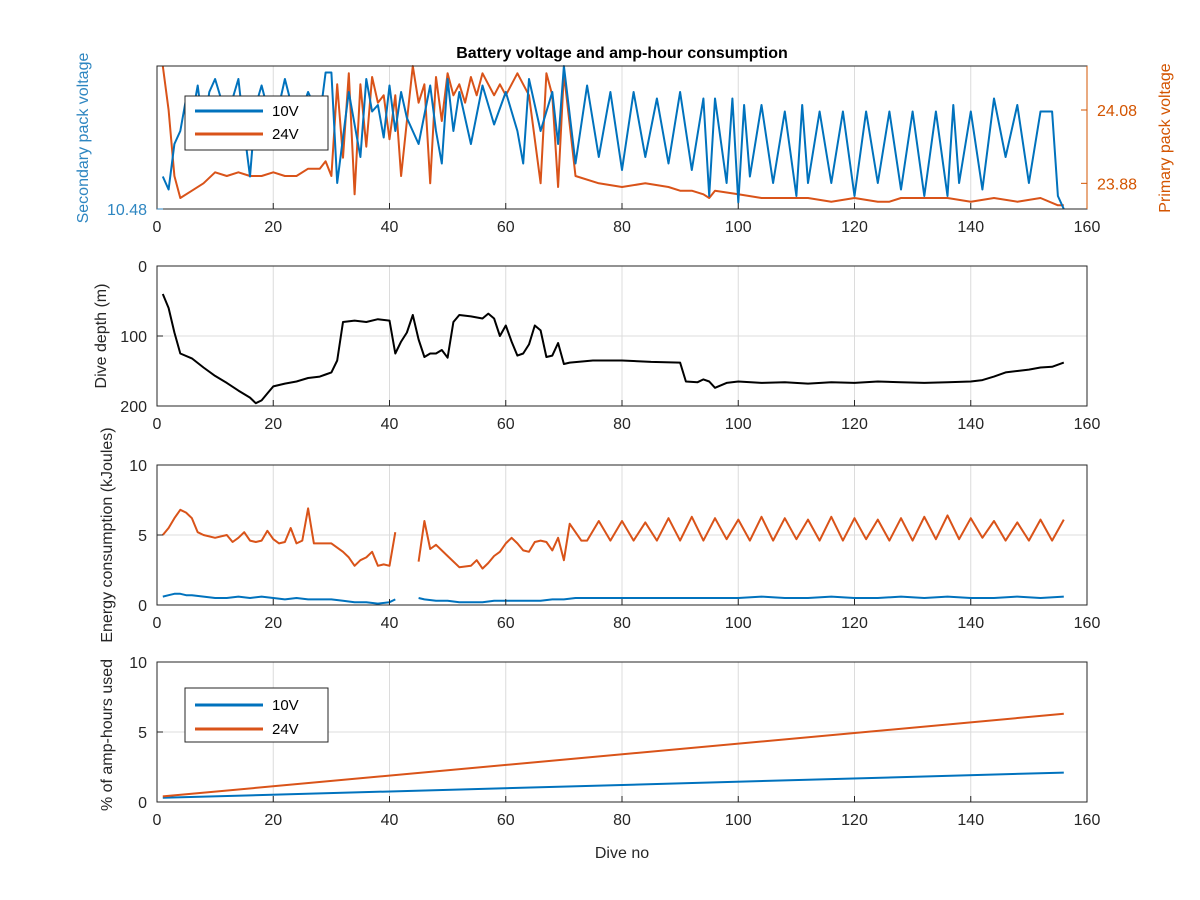 The image size is (1200, 900). What do you see at coordinates (83, 138) in the screenshot?
I see `secondary-voltage-axis-label: Secondary pack voltage` at bounding box center [83, 138].